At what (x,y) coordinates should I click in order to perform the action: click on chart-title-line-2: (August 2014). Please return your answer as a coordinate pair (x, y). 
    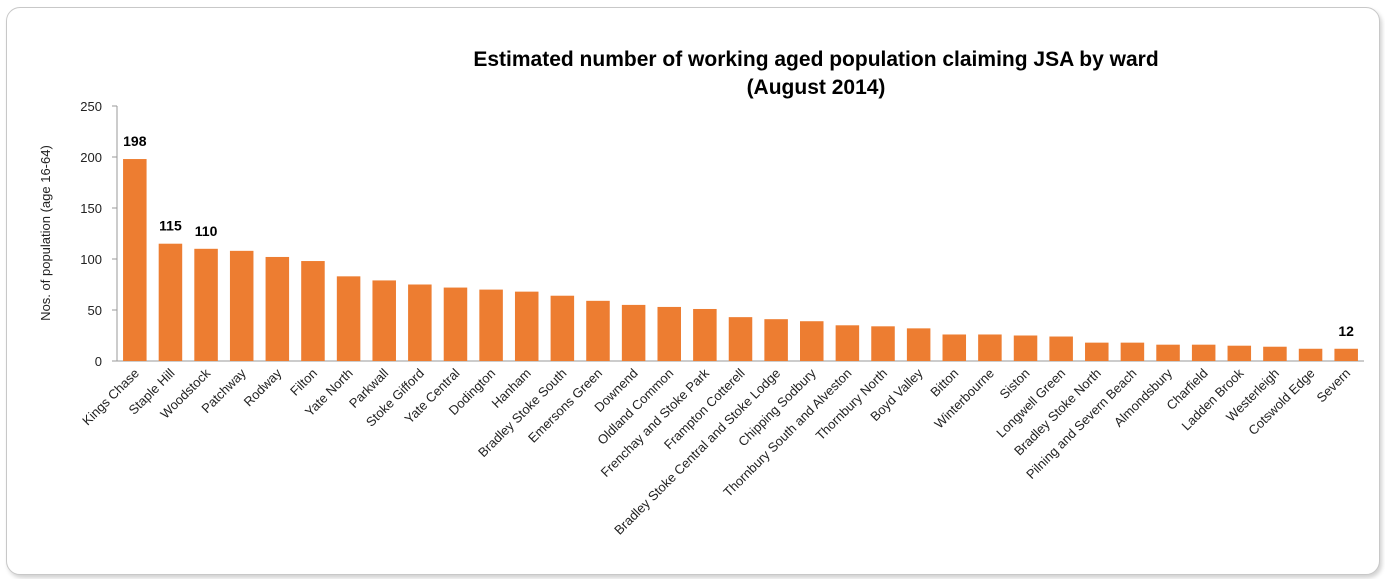
    Looking at the image, I should click on (816, 87).